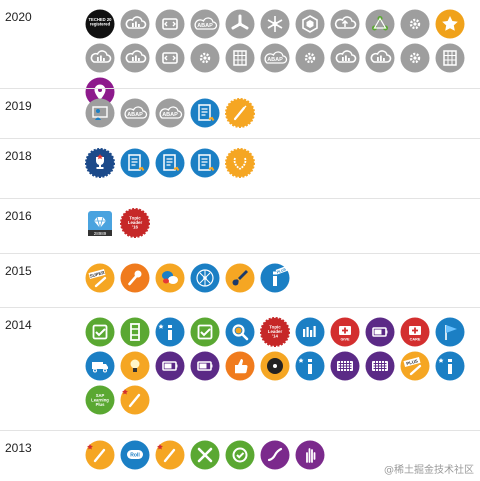 This screenshot has width=480, height=481. What do you see at coordinates (345, 332) in the screenshot?
I see `first-aid-give-icon: GIVE` at bounding box center [345, 332].